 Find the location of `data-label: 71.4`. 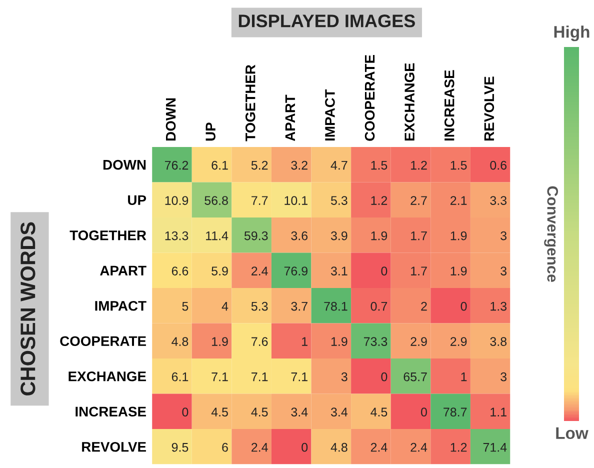

data-label: 71.4 is located at coordinates (495, 447).